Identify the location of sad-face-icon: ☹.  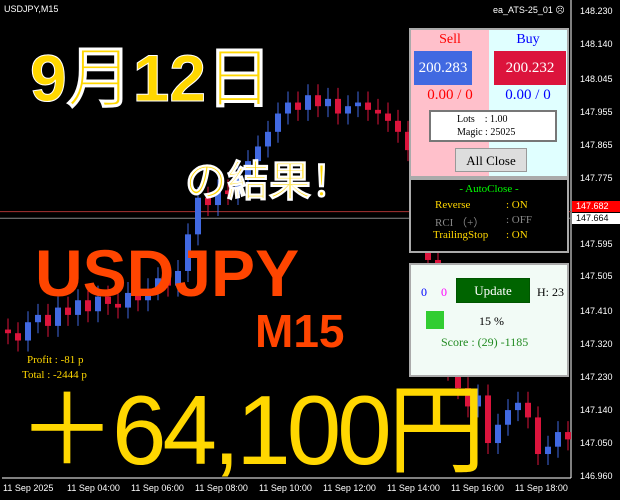
(560, 10).